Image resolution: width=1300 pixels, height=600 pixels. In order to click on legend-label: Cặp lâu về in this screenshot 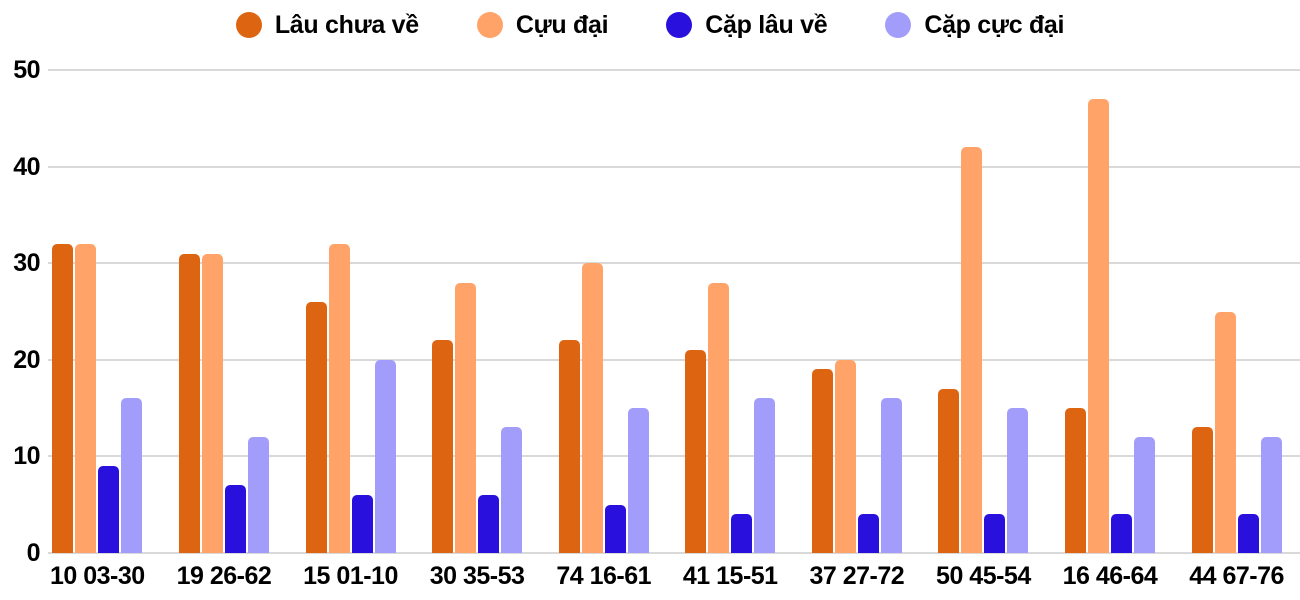, I will do `click(766, 24)`.